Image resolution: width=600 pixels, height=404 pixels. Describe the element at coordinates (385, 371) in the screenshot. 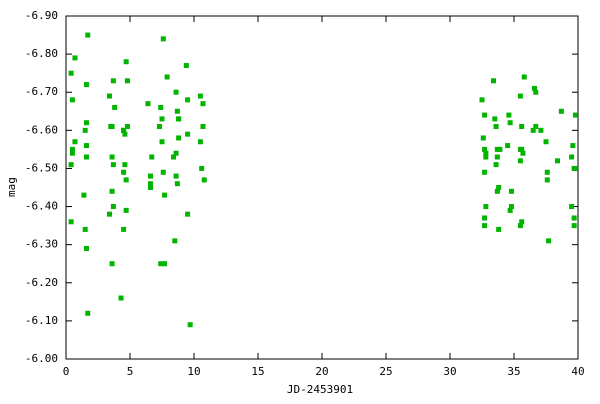

I see `x-tick-label: 25` at that location.